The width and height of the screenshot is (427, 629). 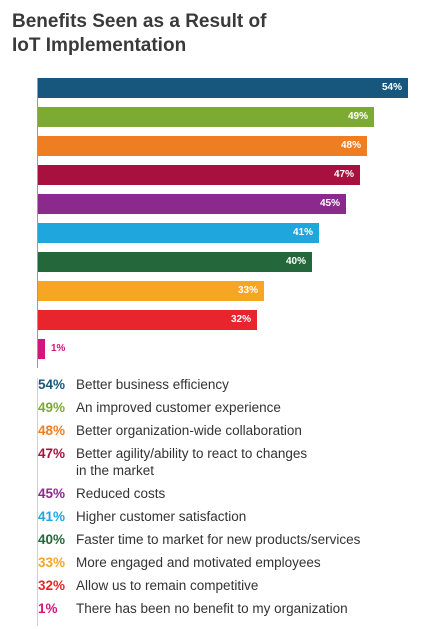 I want to click on bar-value-label-6: 41%, so click(x=302, y=232).